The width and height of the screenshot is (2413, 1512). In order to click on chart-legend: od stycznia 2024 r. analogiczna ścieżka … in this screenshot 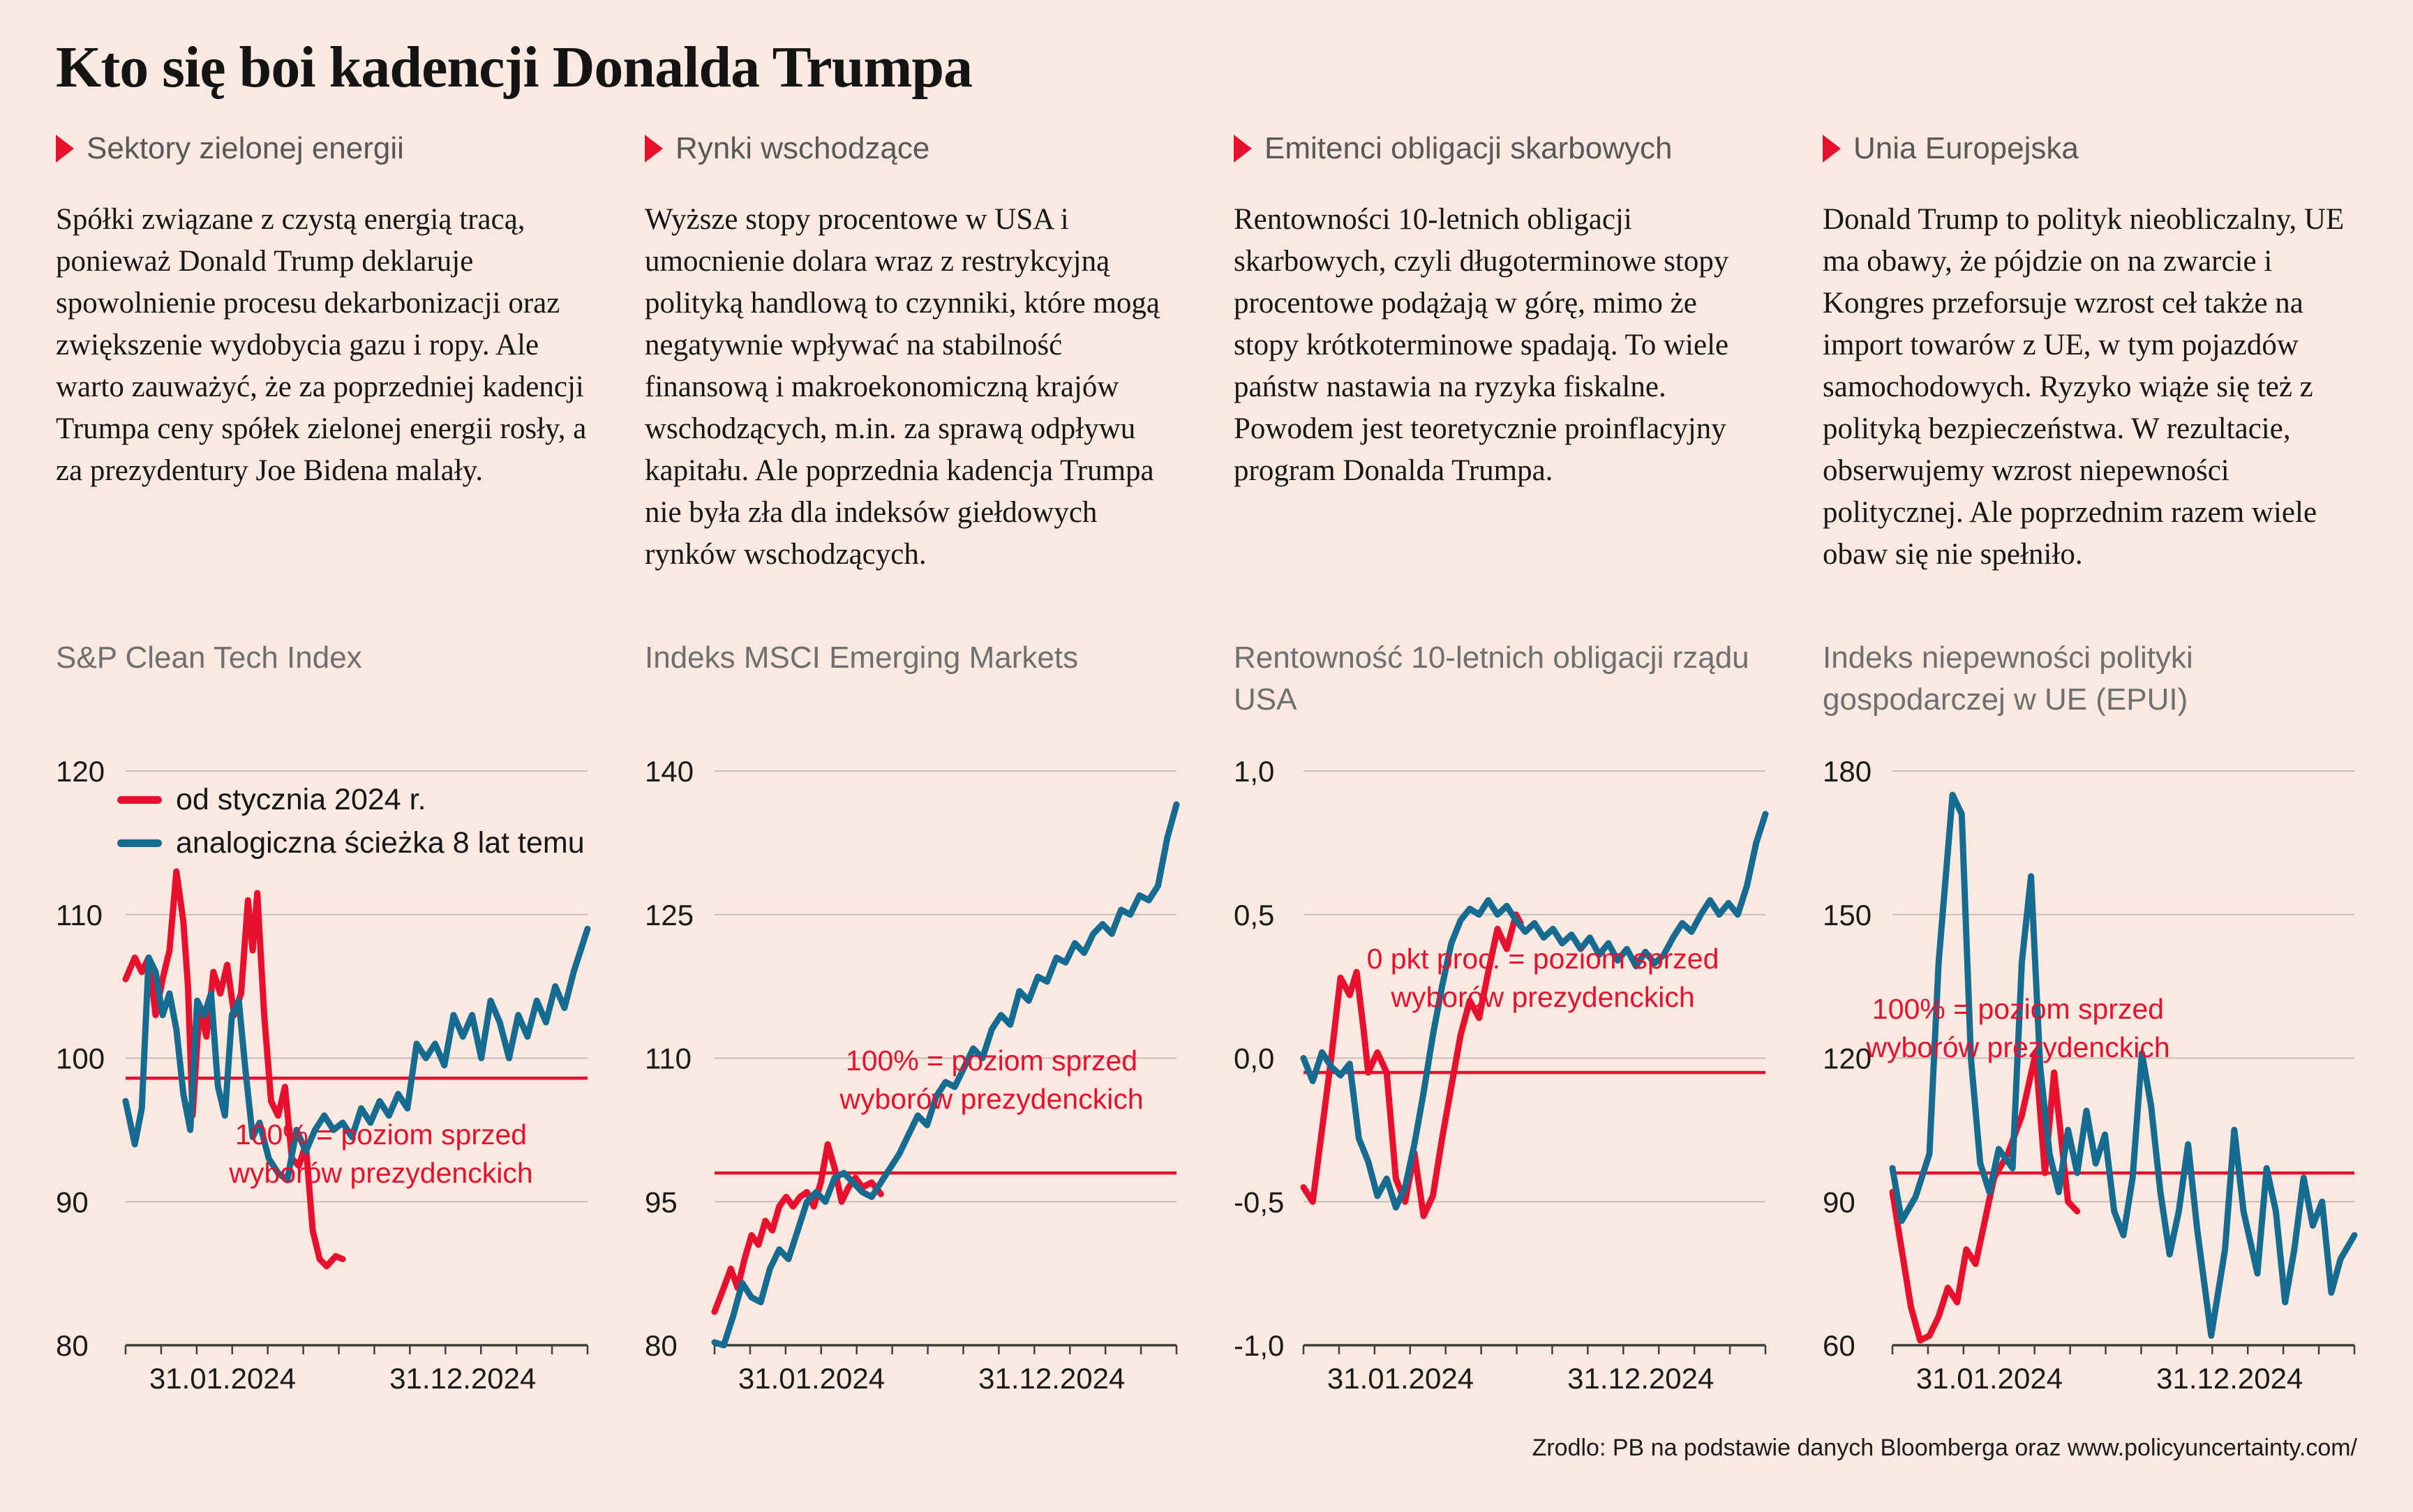, I will do `click(351, 821)`.